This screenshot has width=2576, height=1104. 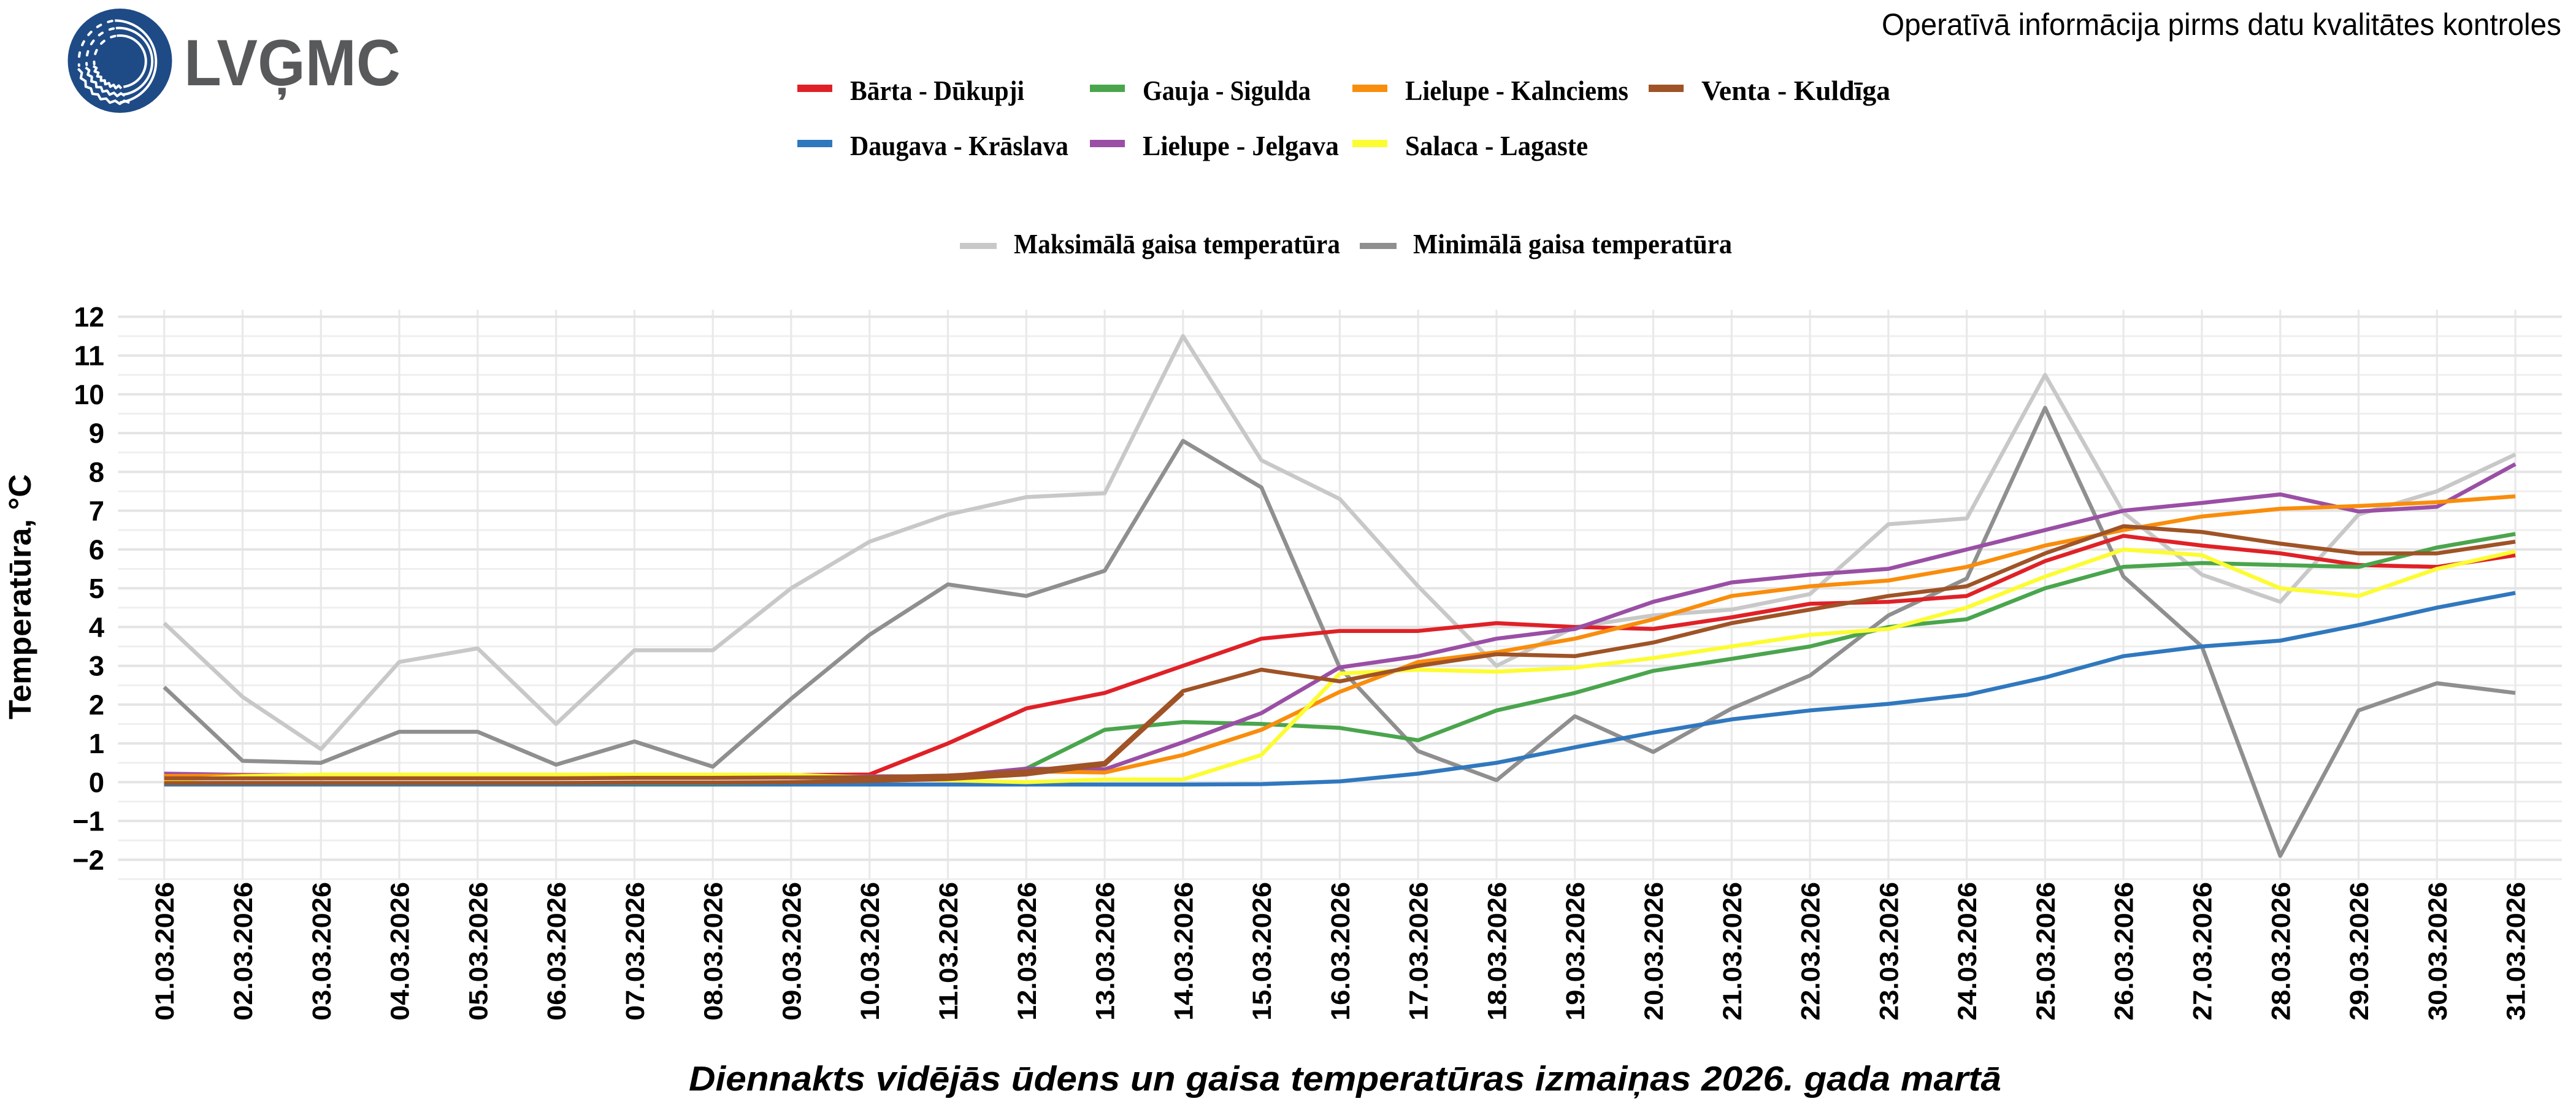 What do you see at coordinates (635, 951) in the screenshot?
I see `svg-text: 07.03.2026` at bounding box center [635, 951].